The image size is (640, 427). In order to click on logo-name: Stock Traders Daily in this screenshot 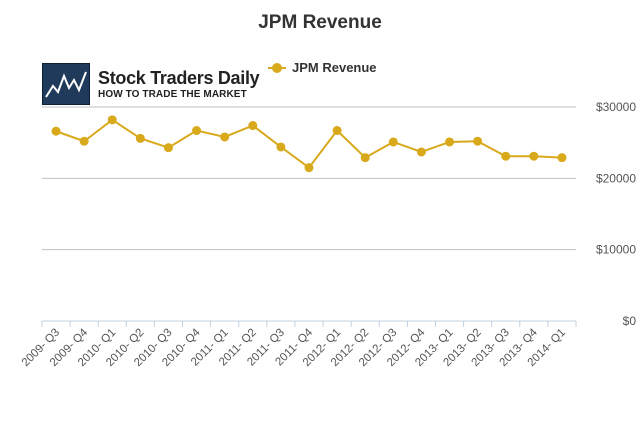, I will do `click(179, 77)`.